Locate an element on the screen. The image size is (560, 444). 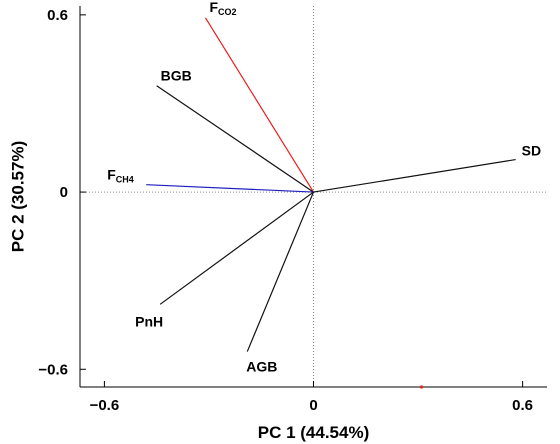
x-axis-title: PC 1 (44.54%) is located at coordinates (314, 432).